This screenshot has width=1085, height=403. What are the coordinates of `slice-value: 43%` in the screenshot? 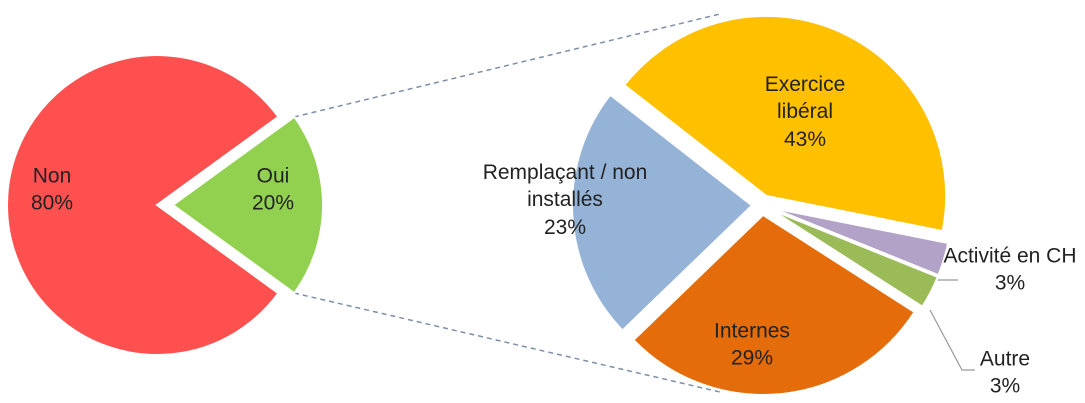 It's located at (805, 139).